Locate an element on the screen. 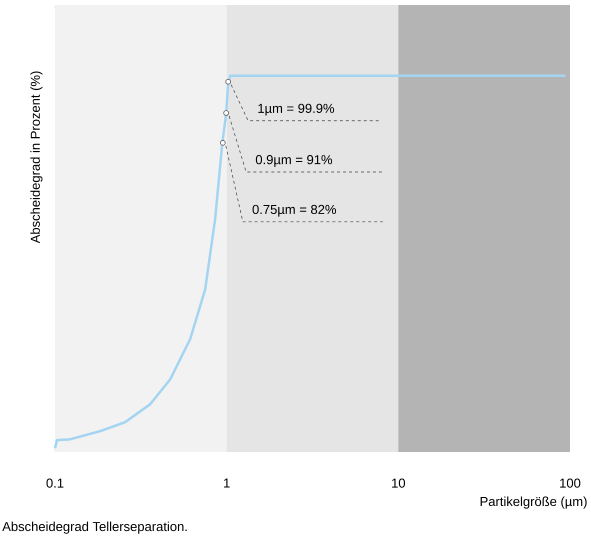  x-tick-label: 10 is located at coordinates (399, 483).